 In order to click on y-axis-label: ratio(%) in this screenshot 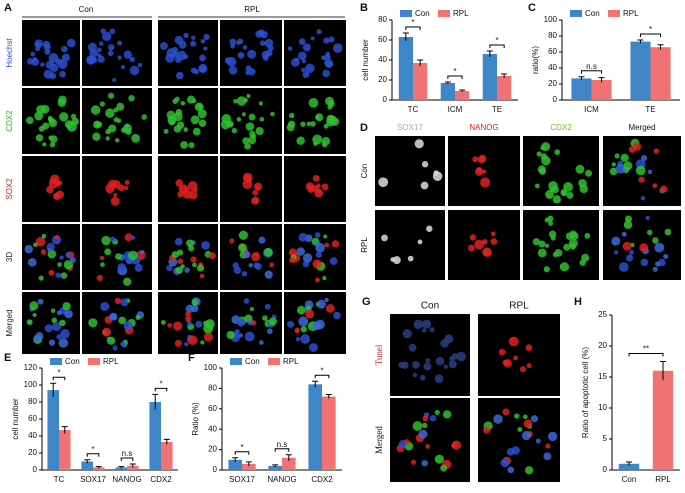, I will do `click(535, 60)`.